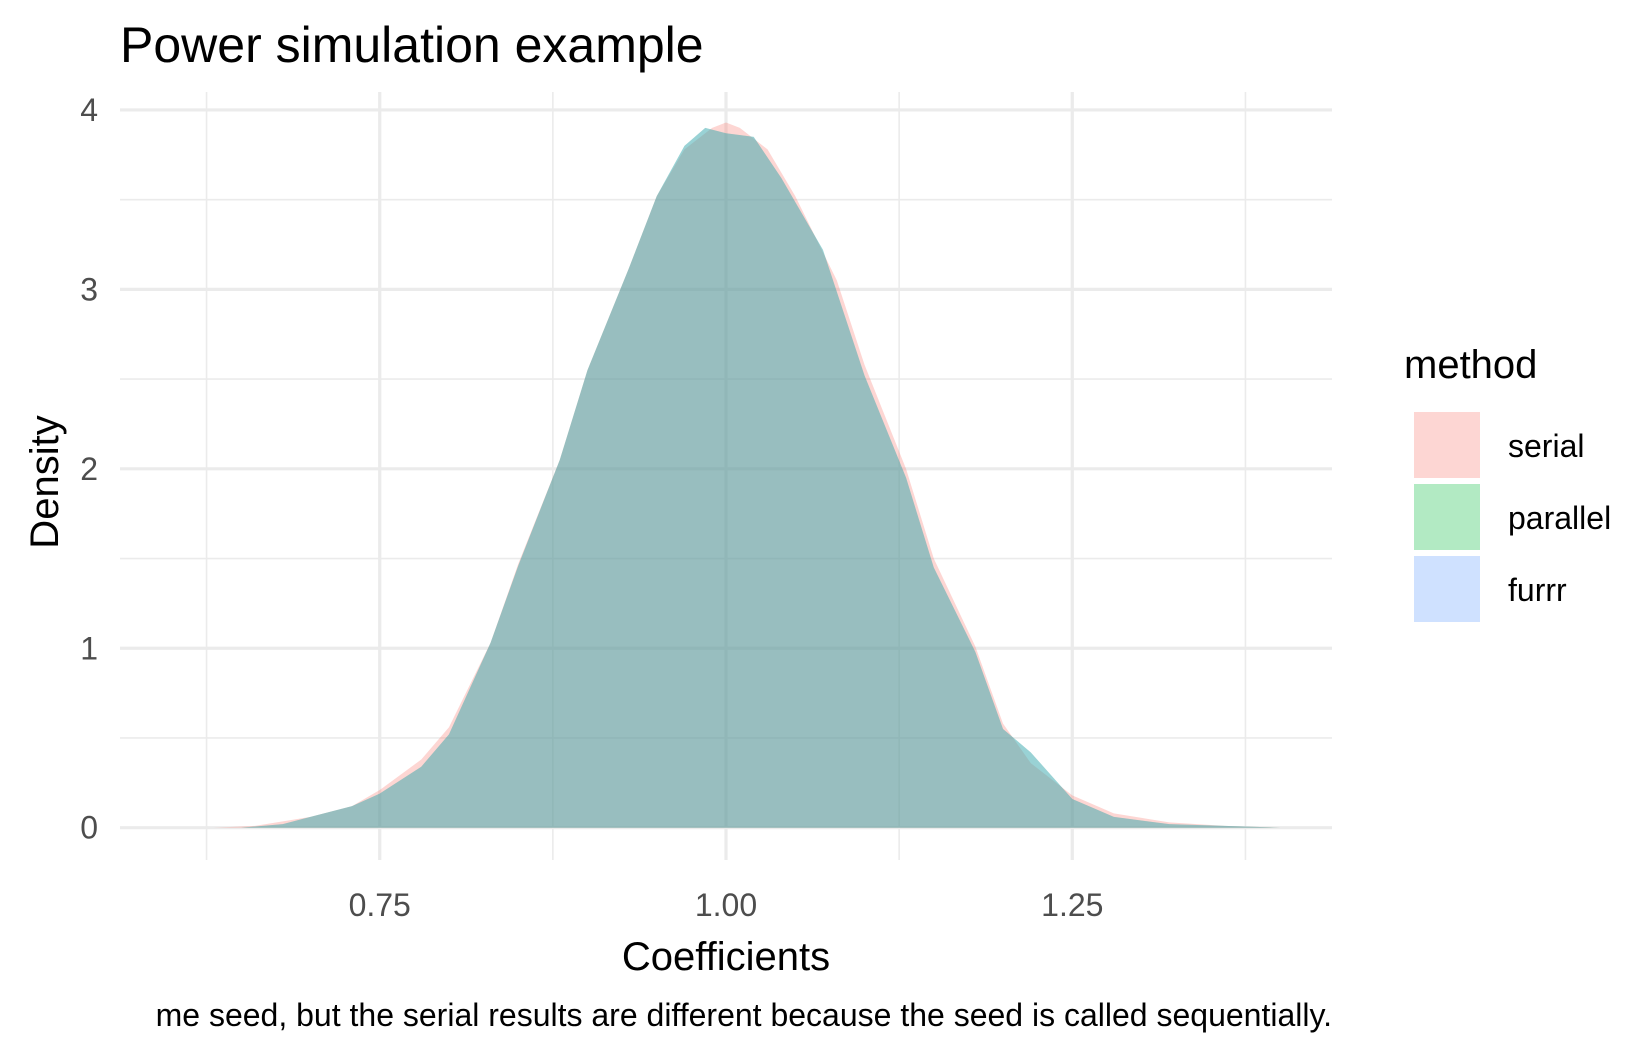 Image resolution: width=1650 pixels, height=1050 pixels. Describe the element at coordinates (380, 905) in the screenshot. I see `x-tick-label: 0.75` at that location.